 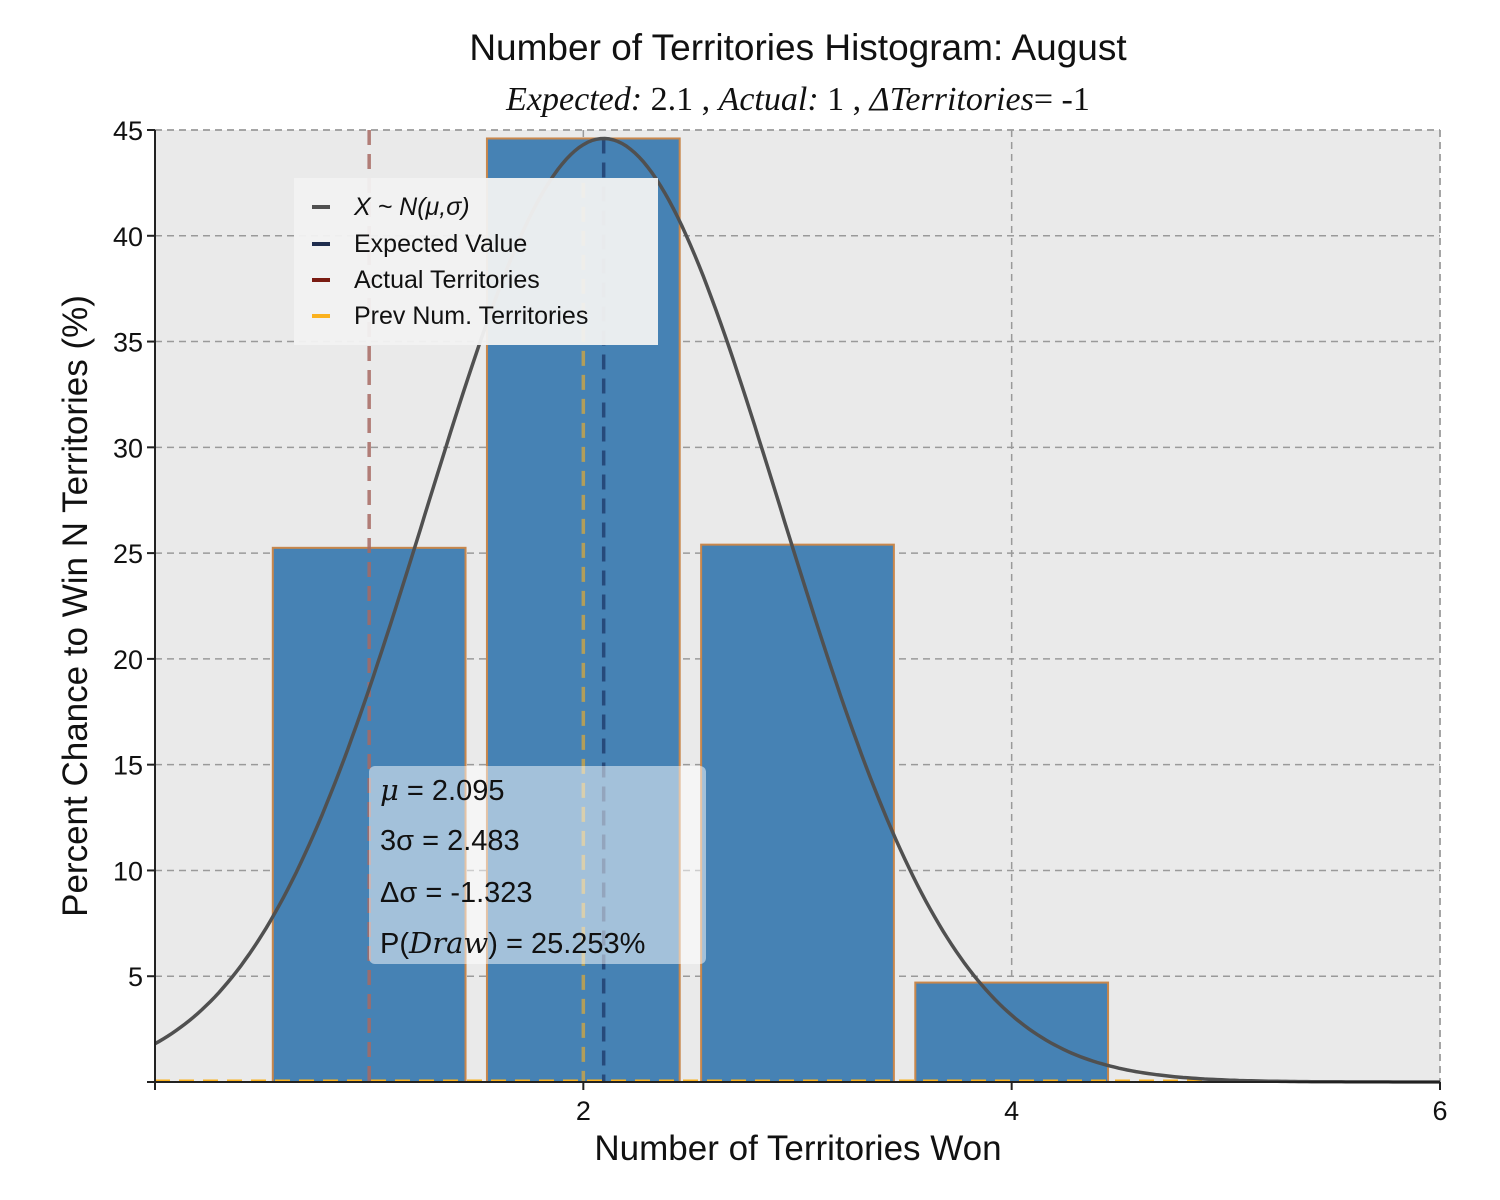 I want to click on stat-three-sigma: 3σ = 2.483, so click(x=450, y=841).